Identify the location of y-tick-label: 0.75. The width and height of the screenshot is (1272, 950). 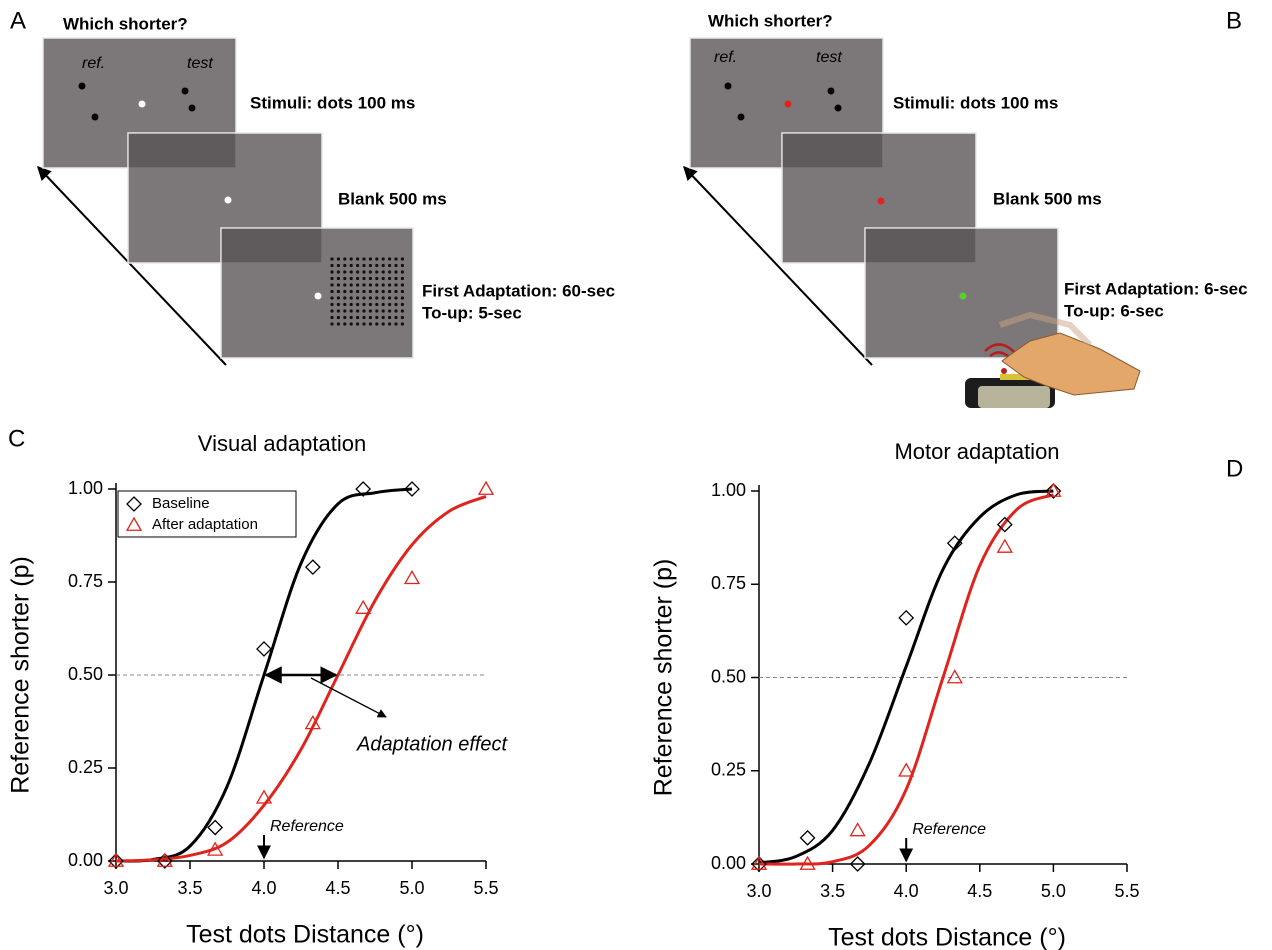
(728, 583).